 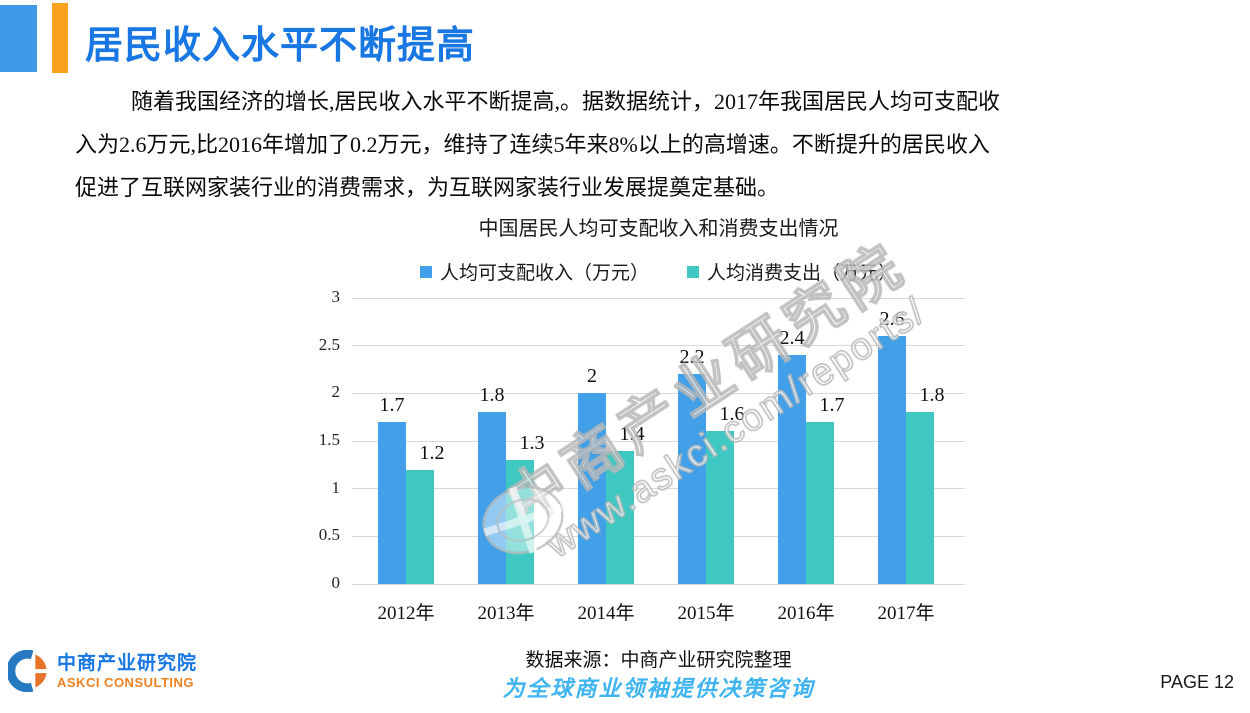 What do you see at coordinates (544, 273) in the screenshot?
I see `legend-label-disposable-income: 人均可支配收入（万元）` at bounding box center [544, 273].